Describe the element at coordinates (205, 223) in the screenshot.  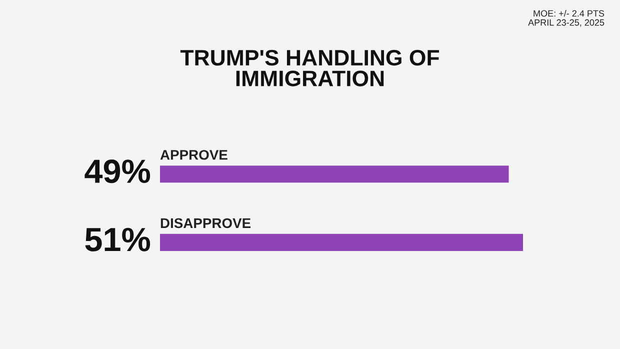
I see `y-tick-label: DISAPPROVE` at that location.